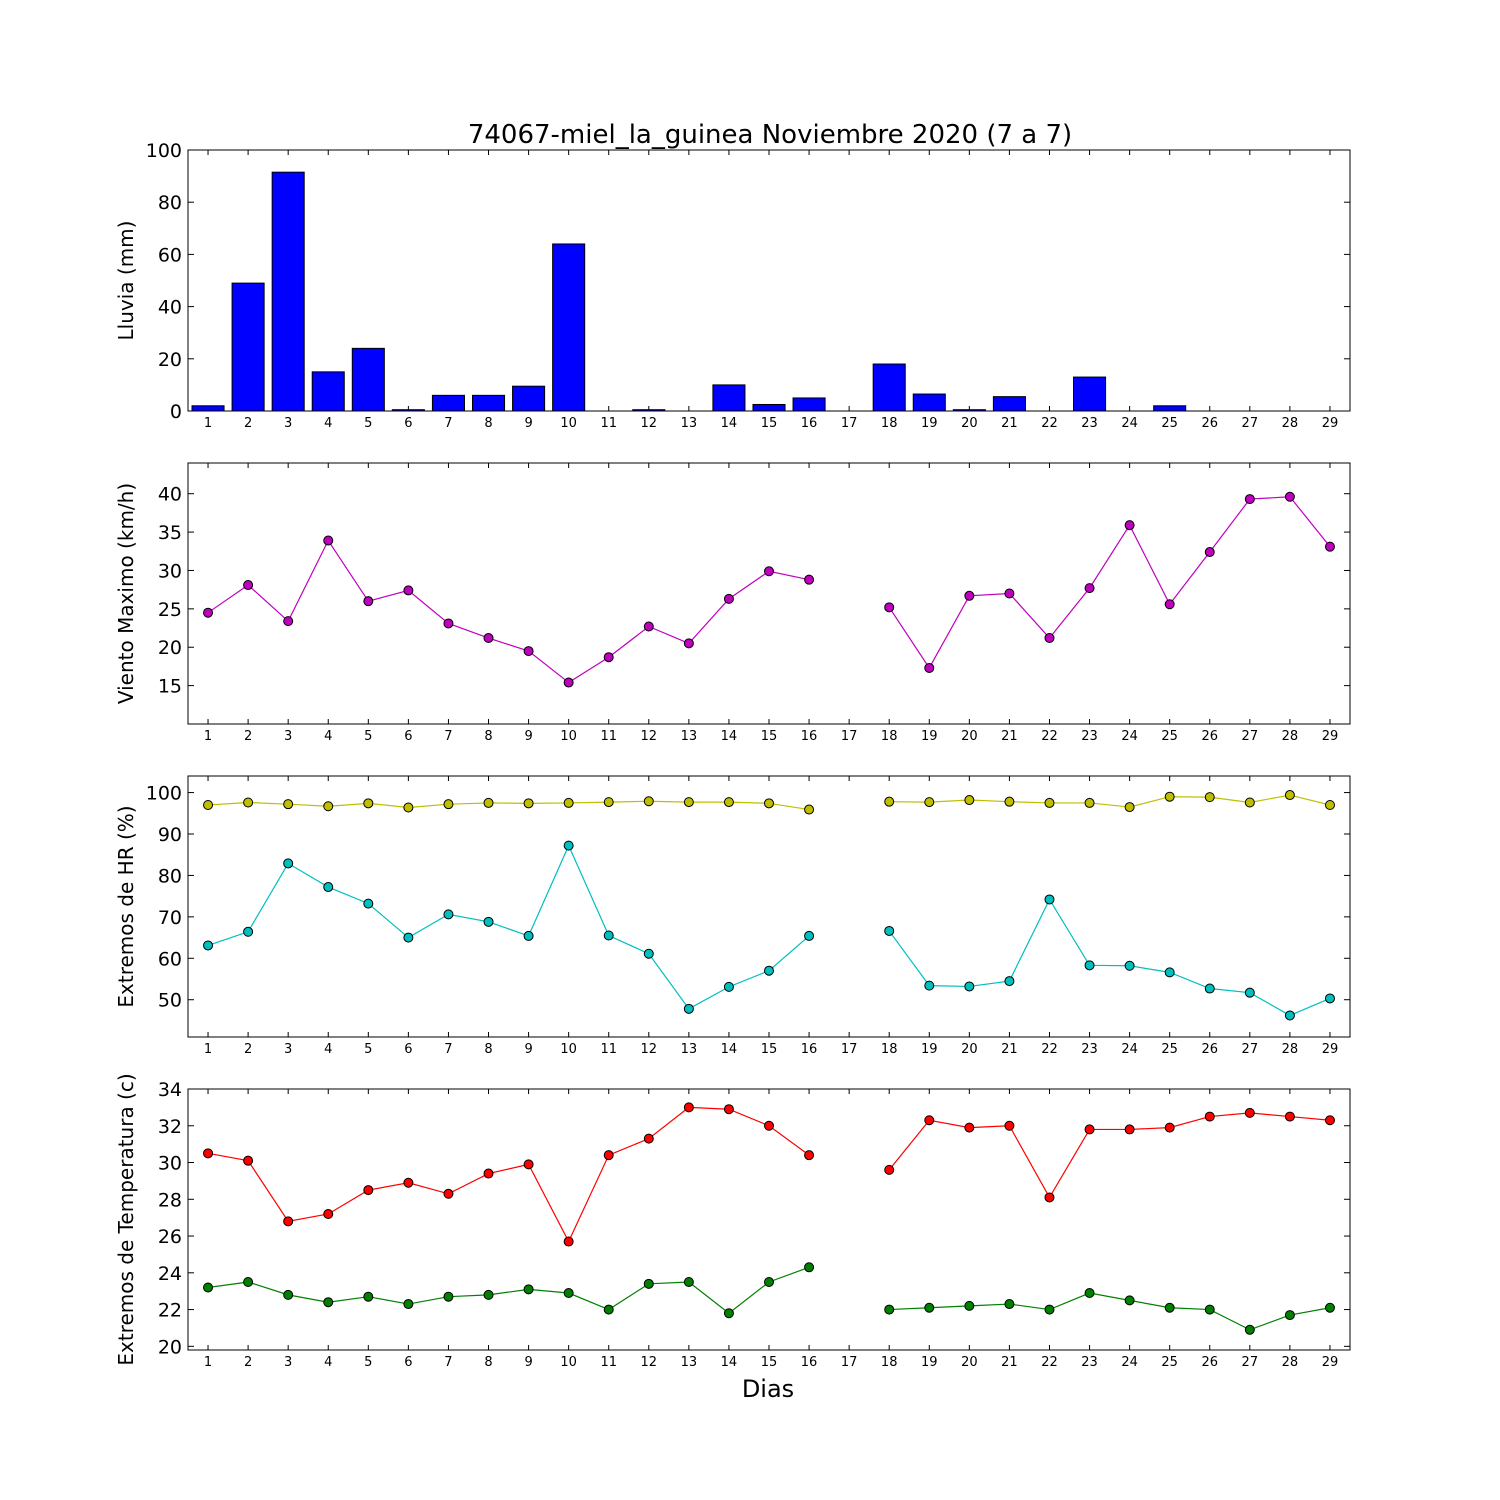 The height and width of the screenshot is (1500, 1500). Describe the element at coordinates (248, 736) in the screenshot. I see `x-tick-label: 2` at that location.